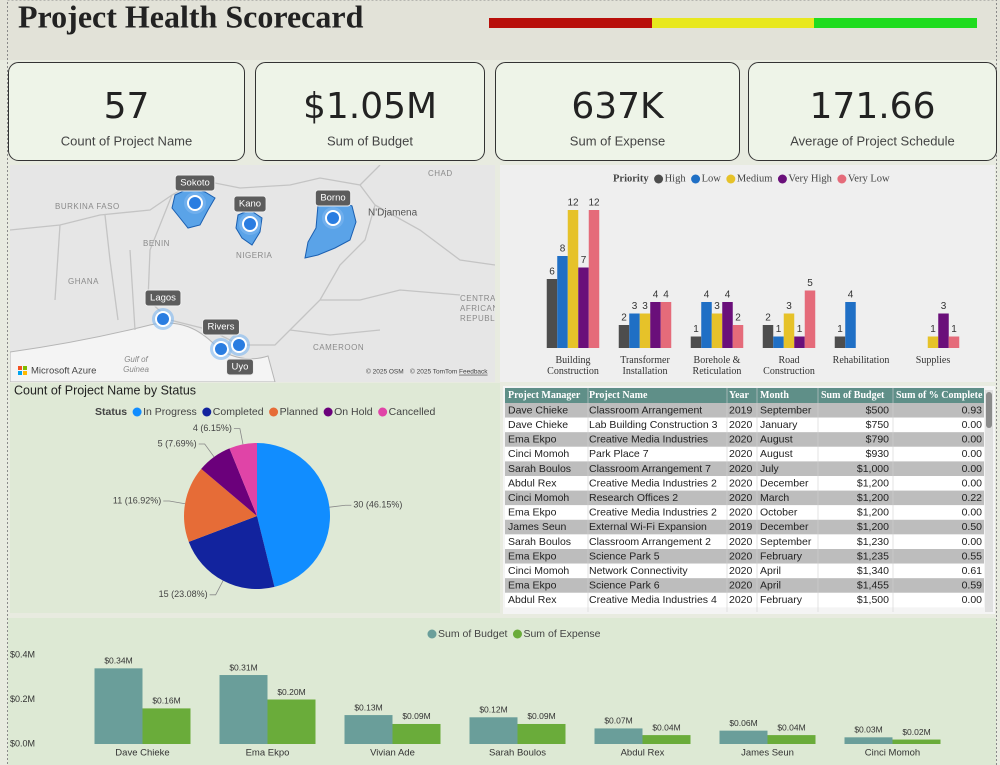 This screenshot has height=765, width=1000. What do you see at coordinates (989, 410) in the screenshot?
I see `scrollbar-thumb` at bounding box center [989, 410].